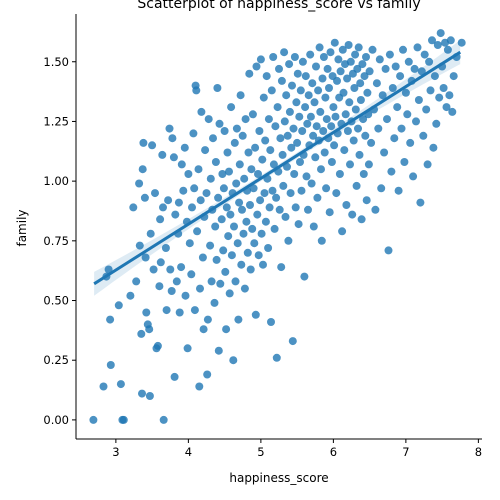 This screenshot has width=500, height=500. Describe the element at coordinates (115, 452) in the screenshot. I see `x-tick-label: 3` at that location.